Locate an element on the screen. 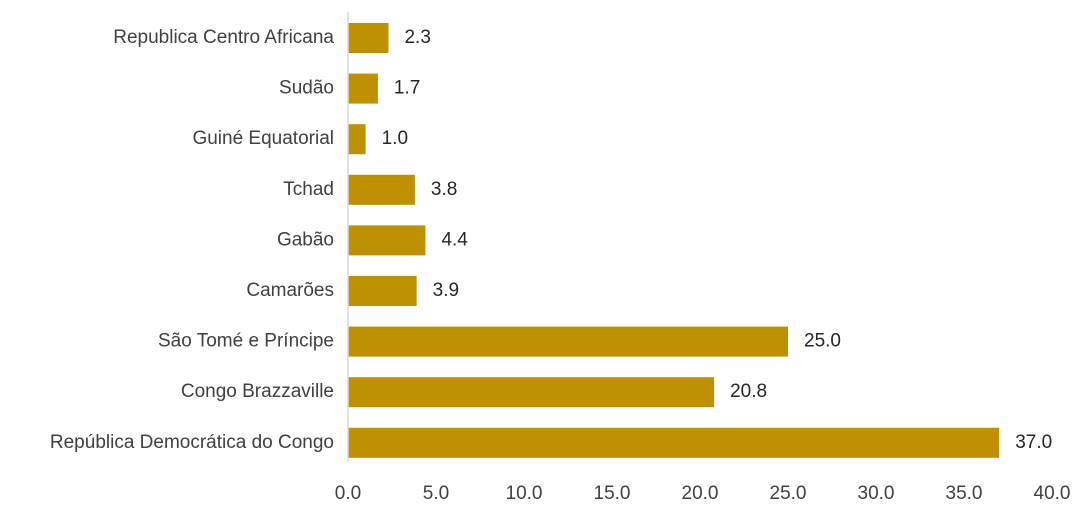 The width and height of the screenshot is (1089, 506). x-tick-label: 5.0 is located at coordinates (436, 493).